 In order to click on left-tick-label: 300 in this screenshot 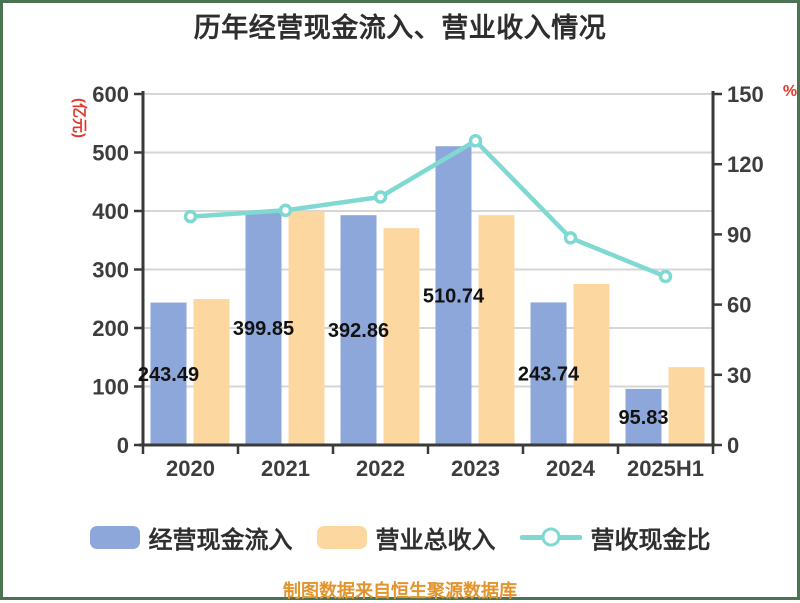, I will do `click(110, 270)`.